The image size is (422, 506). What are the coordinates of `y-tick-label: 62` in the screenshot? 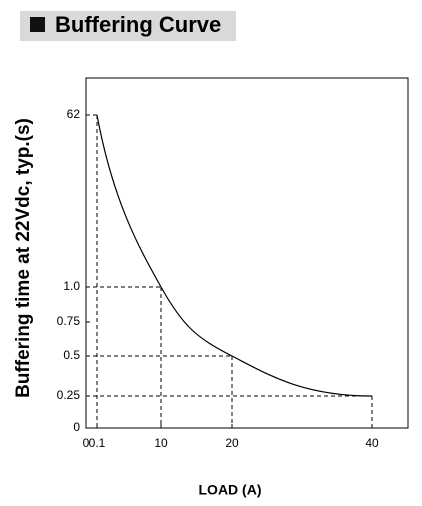 It's located at (74, 114).